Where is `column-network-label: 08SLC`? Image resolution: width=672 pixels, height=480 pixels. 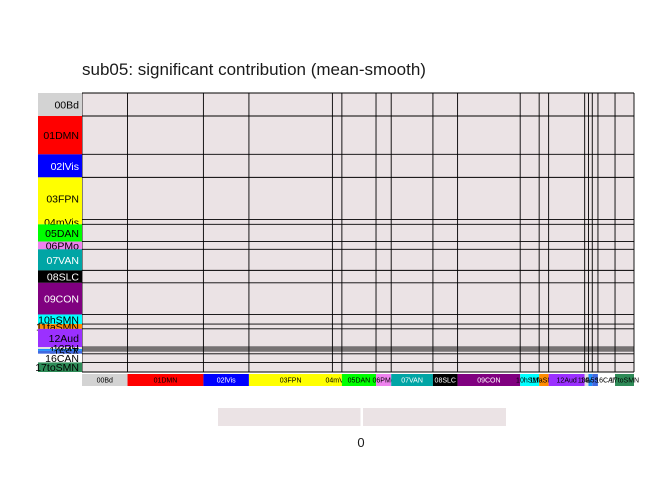
column-network-label: 08SLC is located at coordinates (445, 381).